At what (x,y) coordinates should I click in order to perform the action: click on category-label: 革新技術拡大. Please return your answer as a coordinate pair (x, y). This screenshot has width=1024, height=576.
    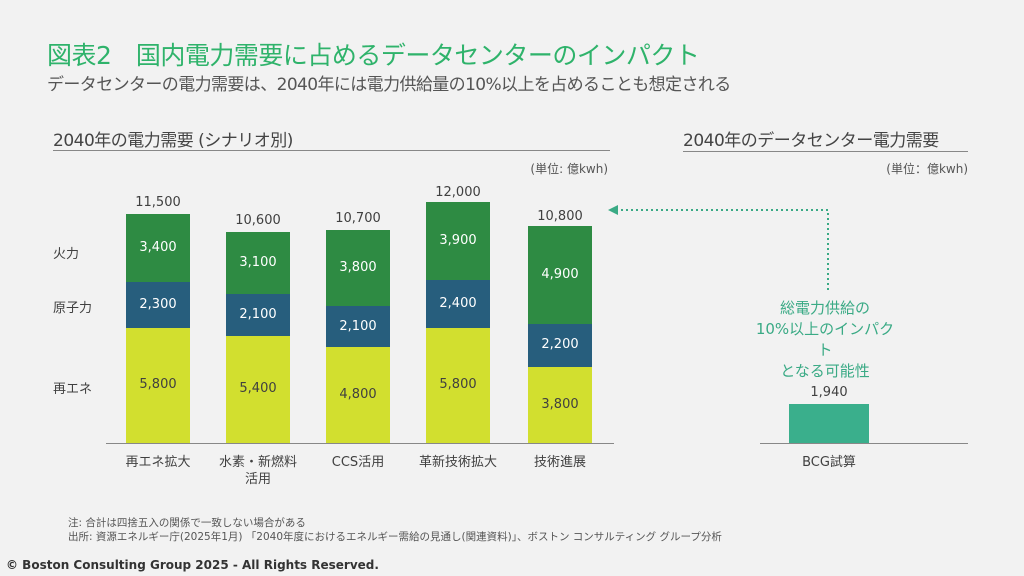
    Looking at the image, I should click on (458, 462).